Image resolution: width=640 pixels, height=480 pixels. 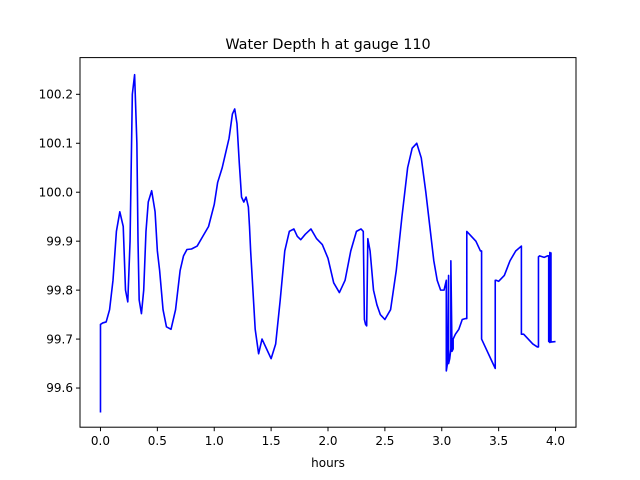 I want to click on x-tick-label: 4.0, so click(x=555, y=441).